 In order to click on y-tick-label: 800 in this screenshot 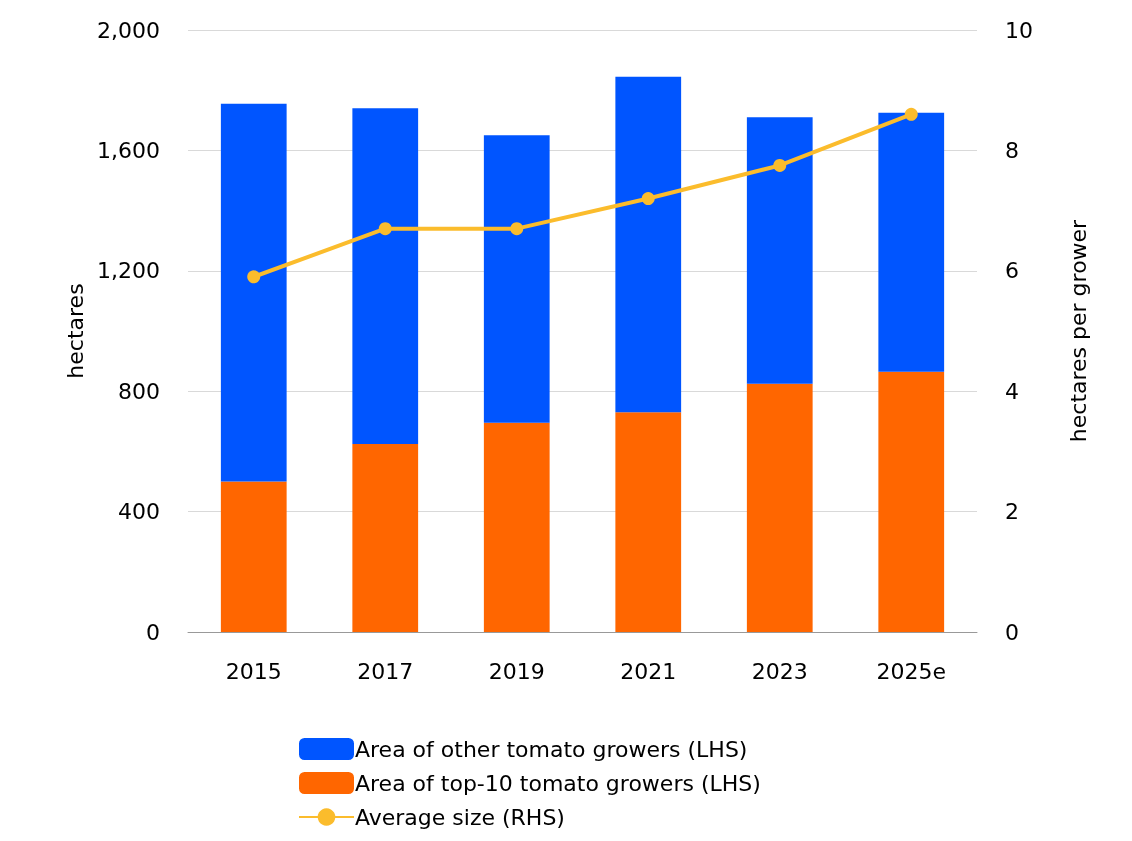, I will do `click(139, 391)`.